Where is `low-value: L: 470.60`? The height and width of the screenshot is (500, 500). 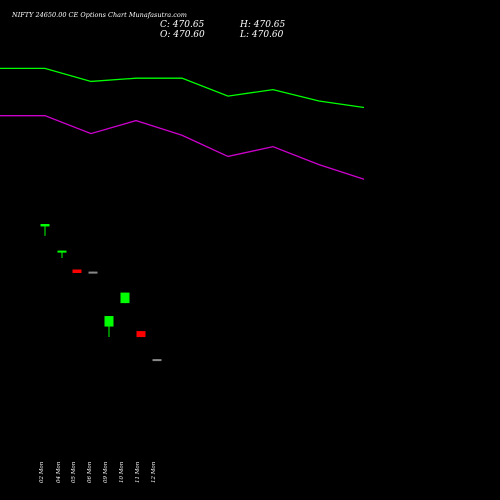 low-value: L: 470.60 is located at coordinates (262, 35).